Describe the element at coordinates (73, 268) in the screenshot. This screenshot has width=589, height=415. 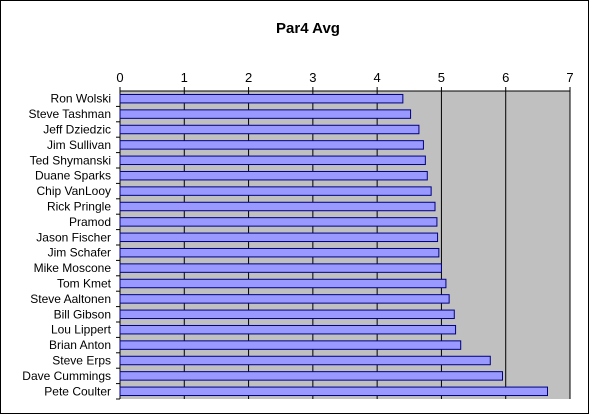
I see `category-label: Mike Moscone` at that location.